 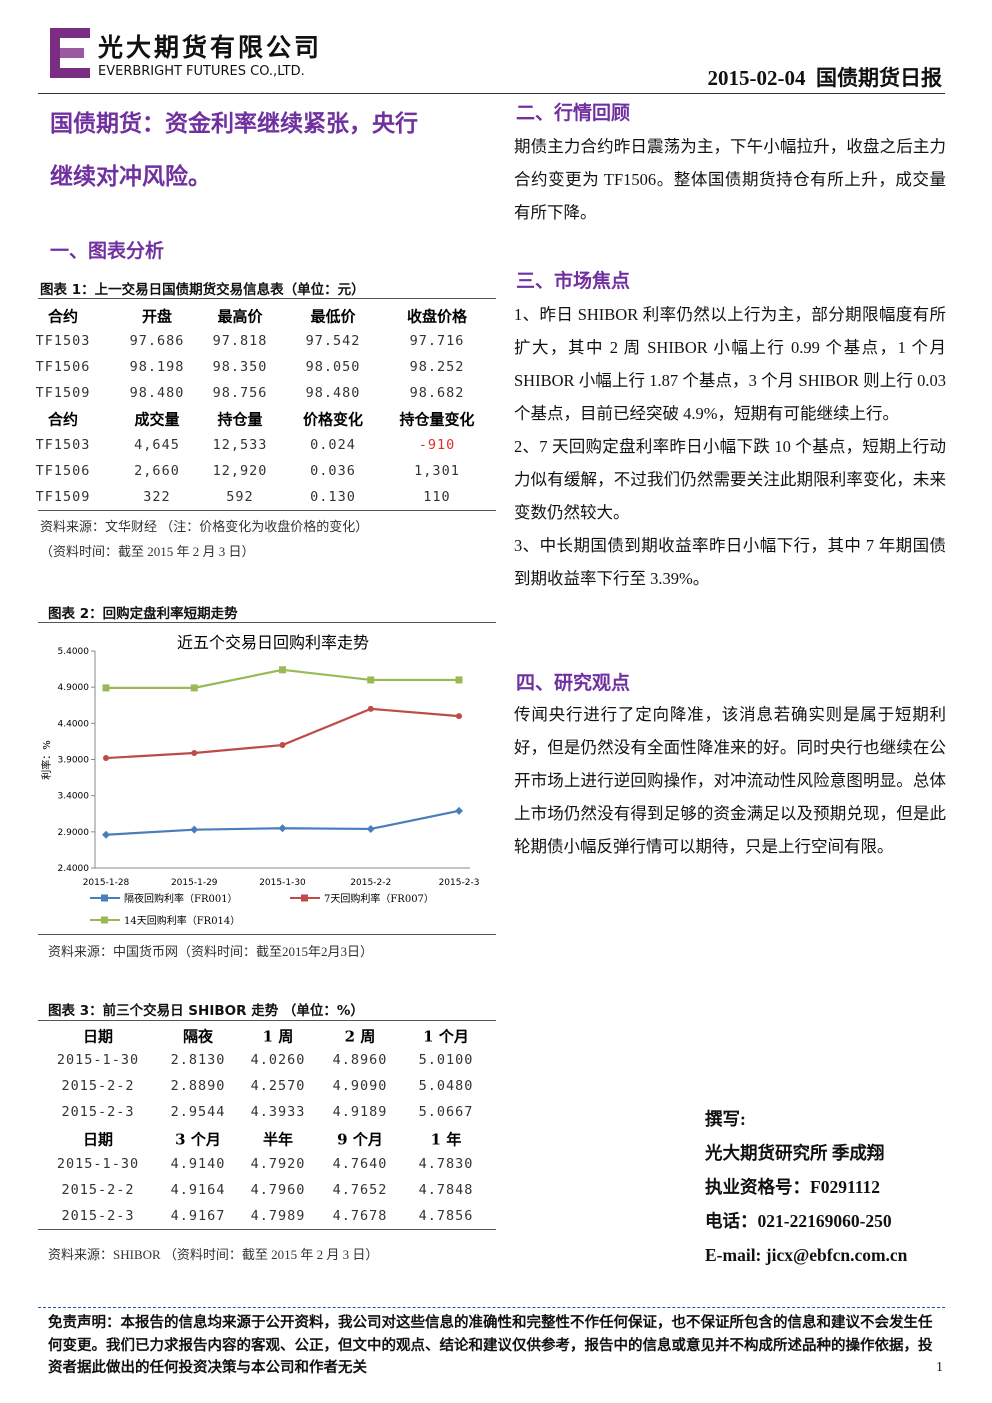 I want to click on table-cell: 2.8890, so click(x=198, y=1086).